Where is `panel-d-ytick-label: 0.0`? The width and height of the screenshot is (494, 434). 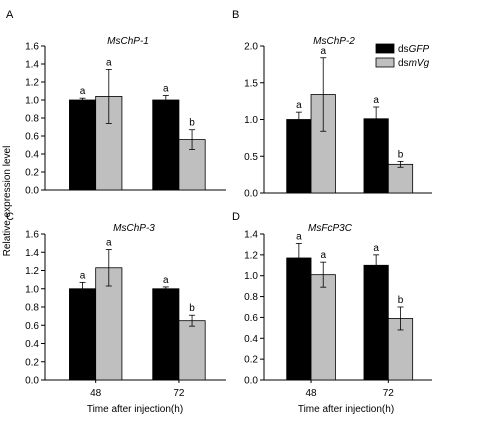
panel-d-ytick-label: 0.0 is located at coordinates (251, 381).